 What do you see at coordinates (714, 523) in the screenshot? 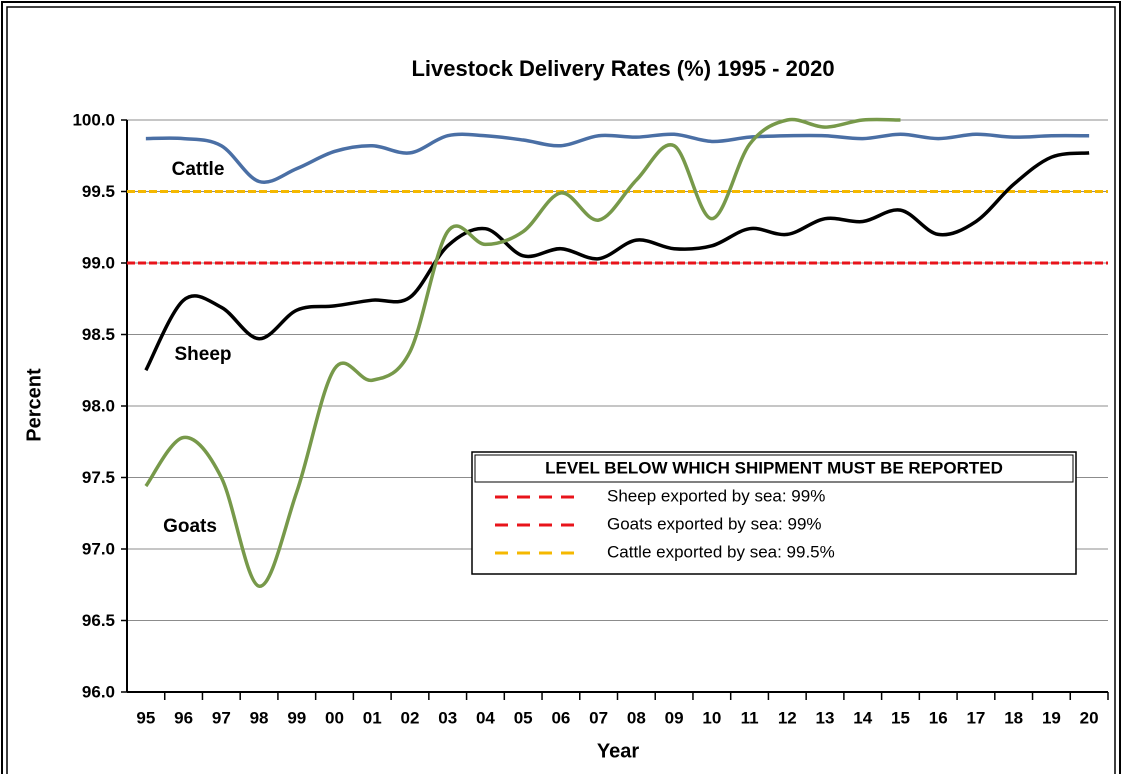
I see `legend-entry: Goats exported by sea: 99%` at bounding box center [714, 523].